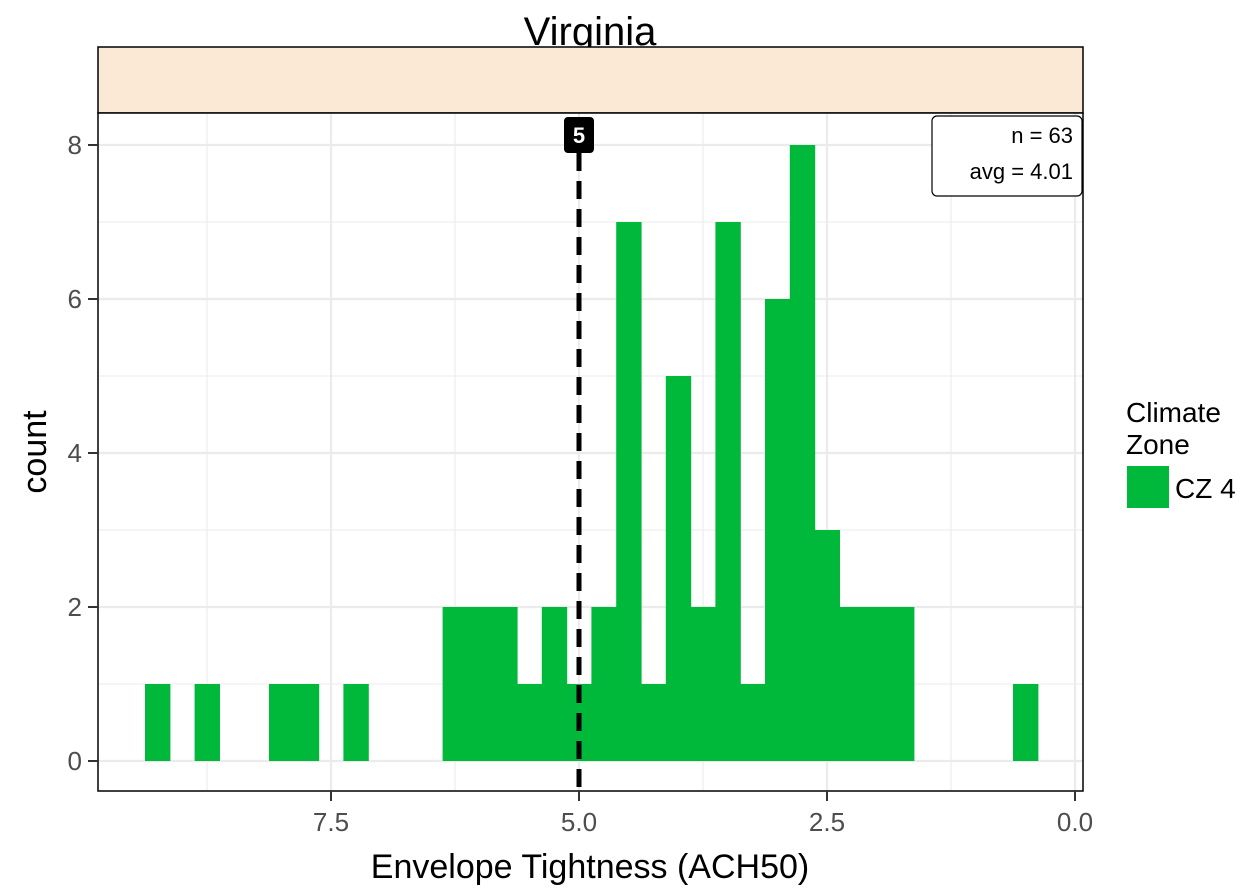  Describe the element at coordinates (75, 453) in the screenshot. I see `y-tick-label: 4` at that location.